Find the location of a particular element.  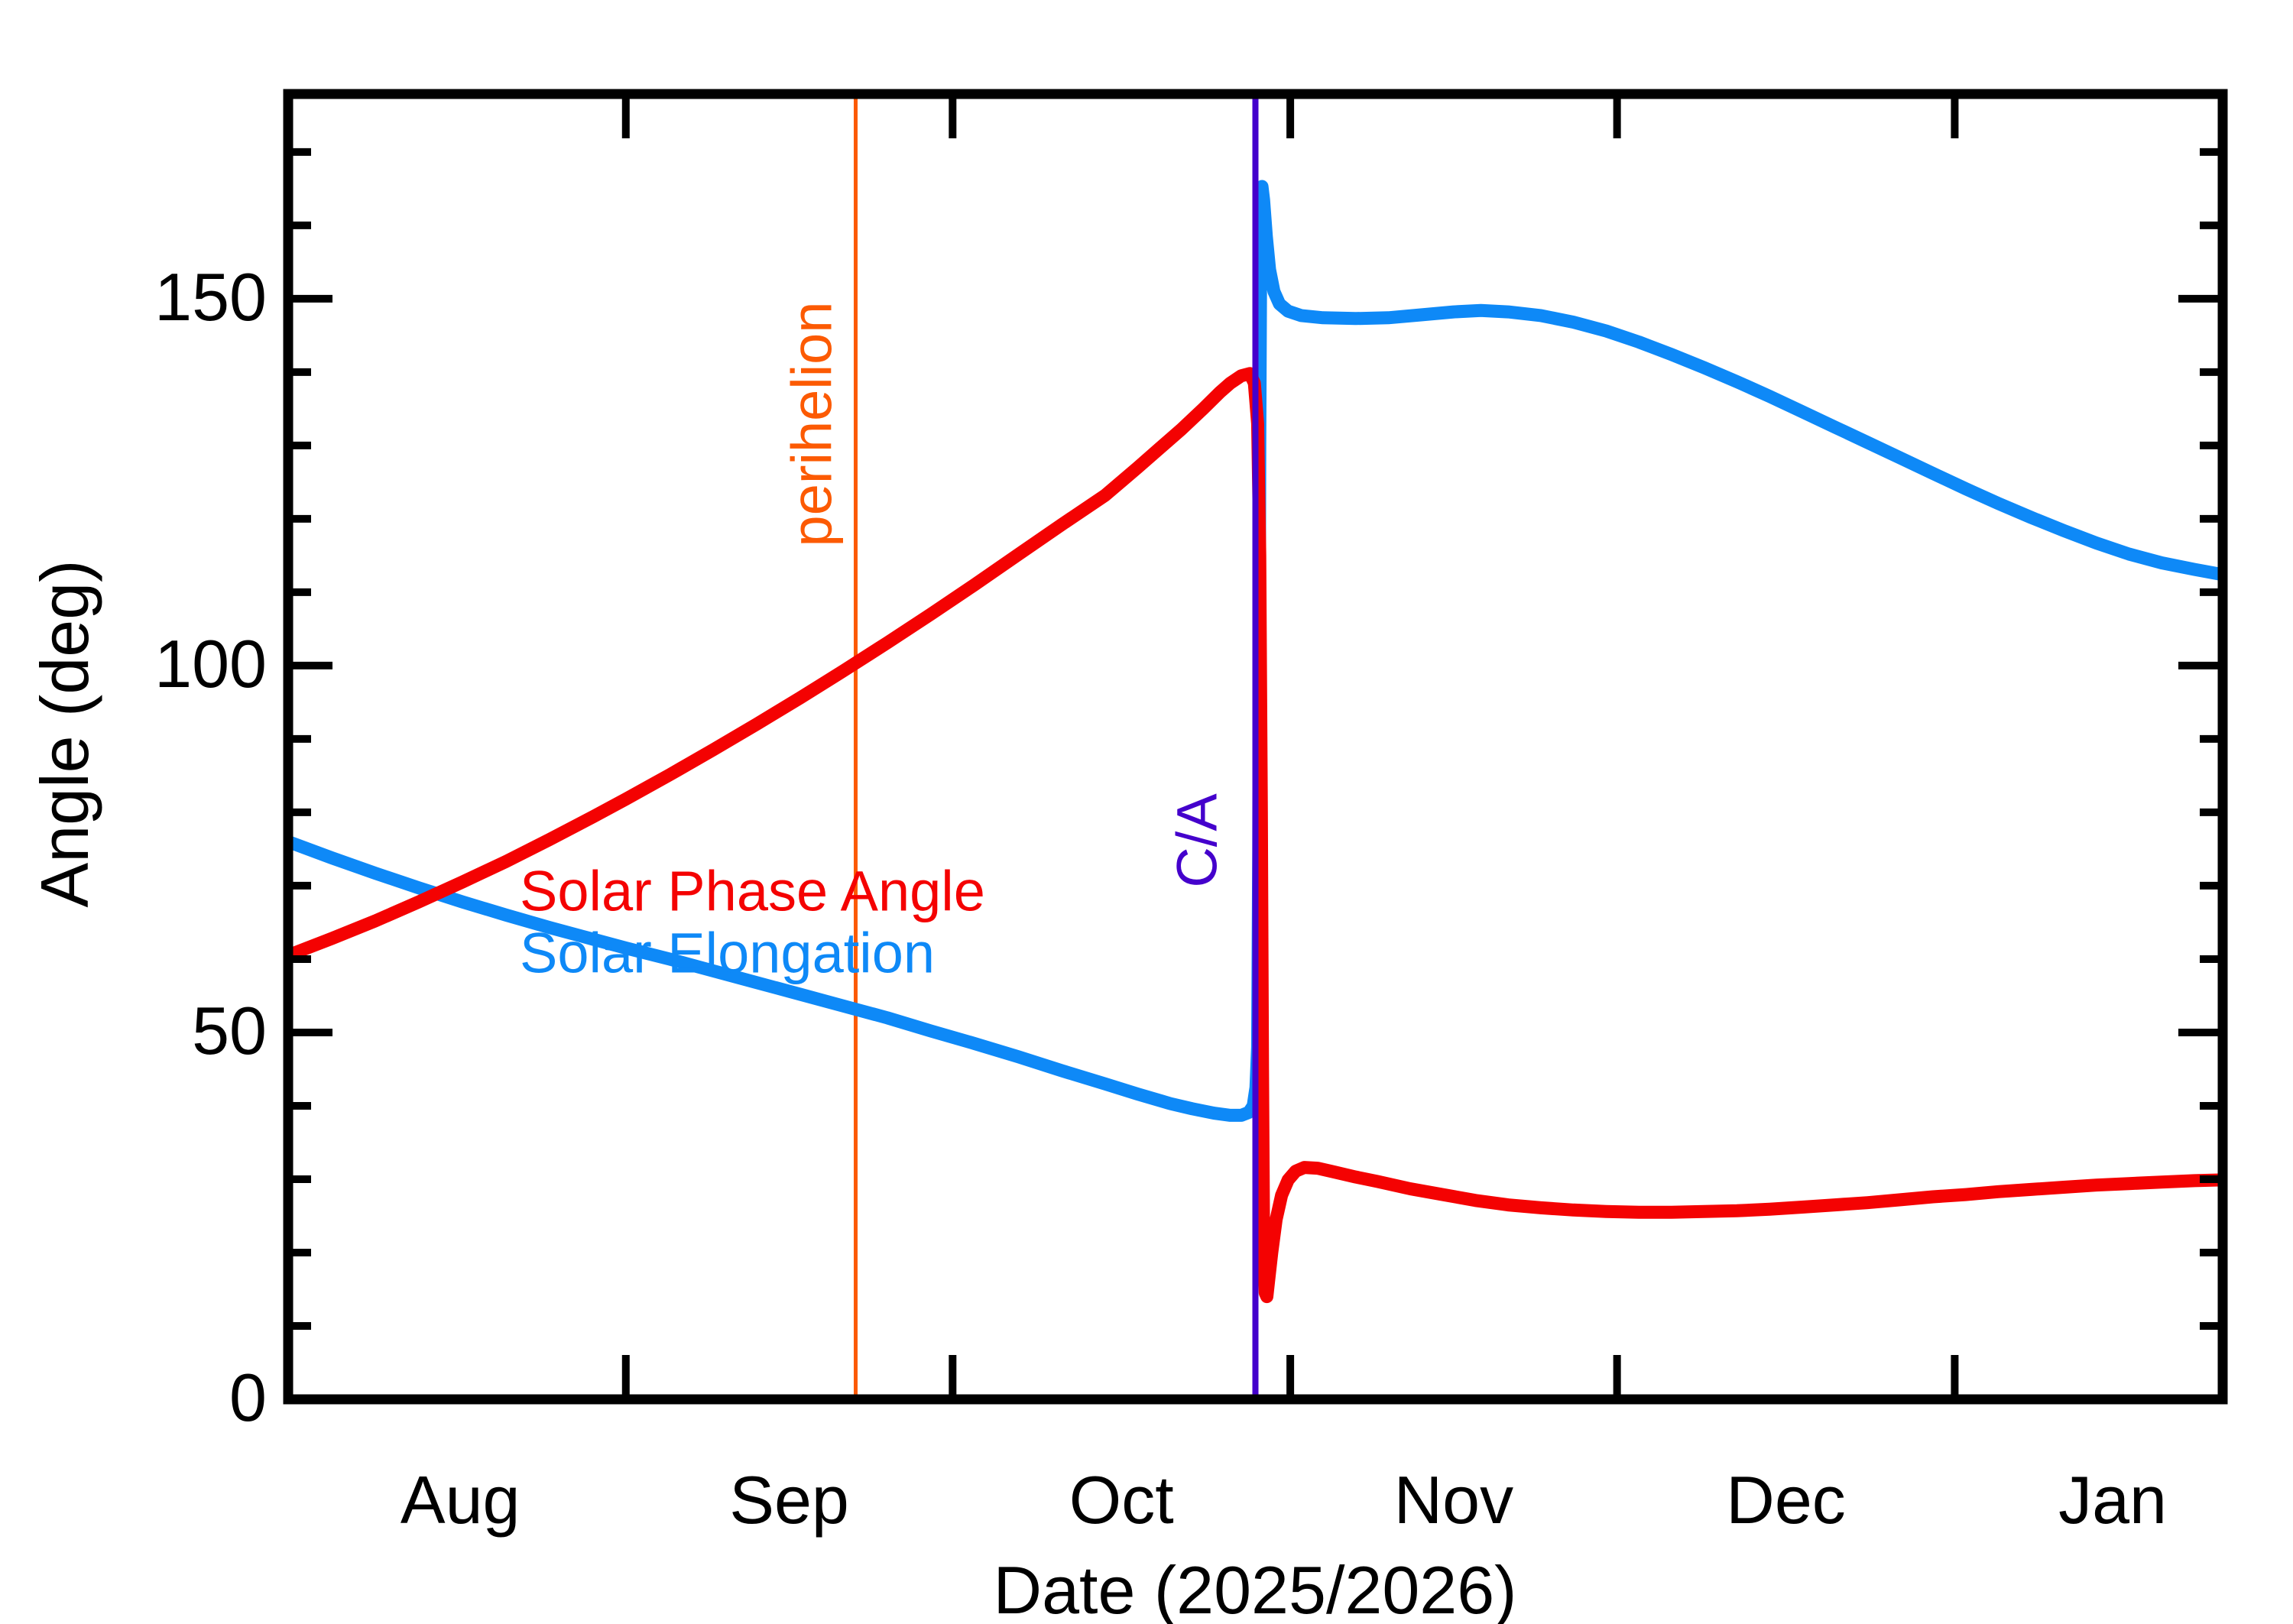

perihelion-annotation: perihelion is located at coordinates (812, 424).